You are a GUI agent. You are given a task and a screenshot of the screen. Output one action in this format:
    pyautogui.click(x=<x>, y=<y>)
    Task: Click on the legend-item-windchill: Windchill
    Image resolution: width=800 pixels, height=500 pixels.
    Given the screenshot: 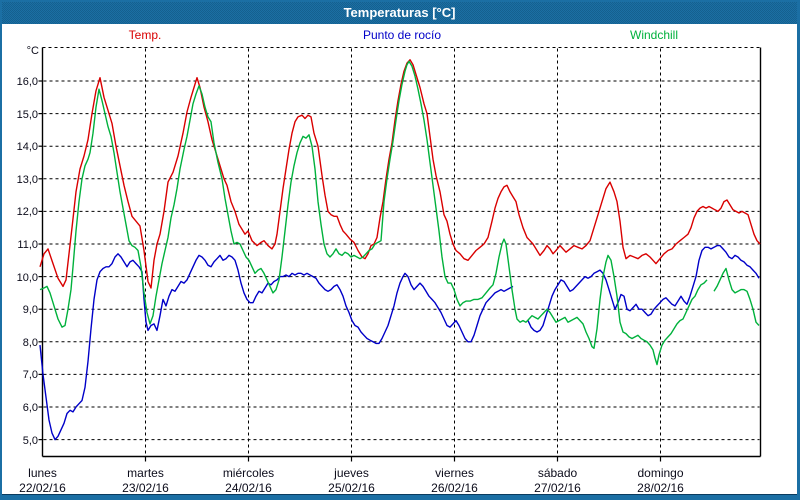 What is the action you would take?
    pyautogui.click(x=654, y=35)
    